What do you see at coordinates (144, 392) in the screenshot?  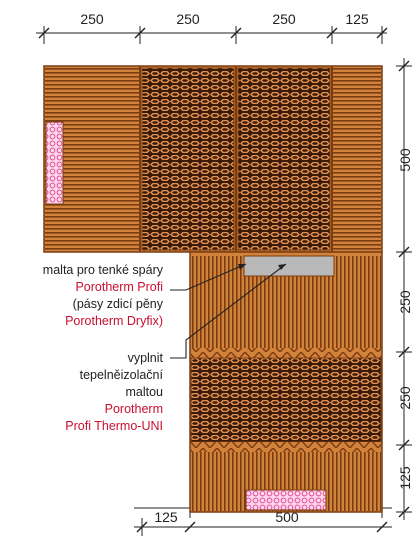 I see `callout-fill-line-3: maltou` at bounding box center [144, 392].